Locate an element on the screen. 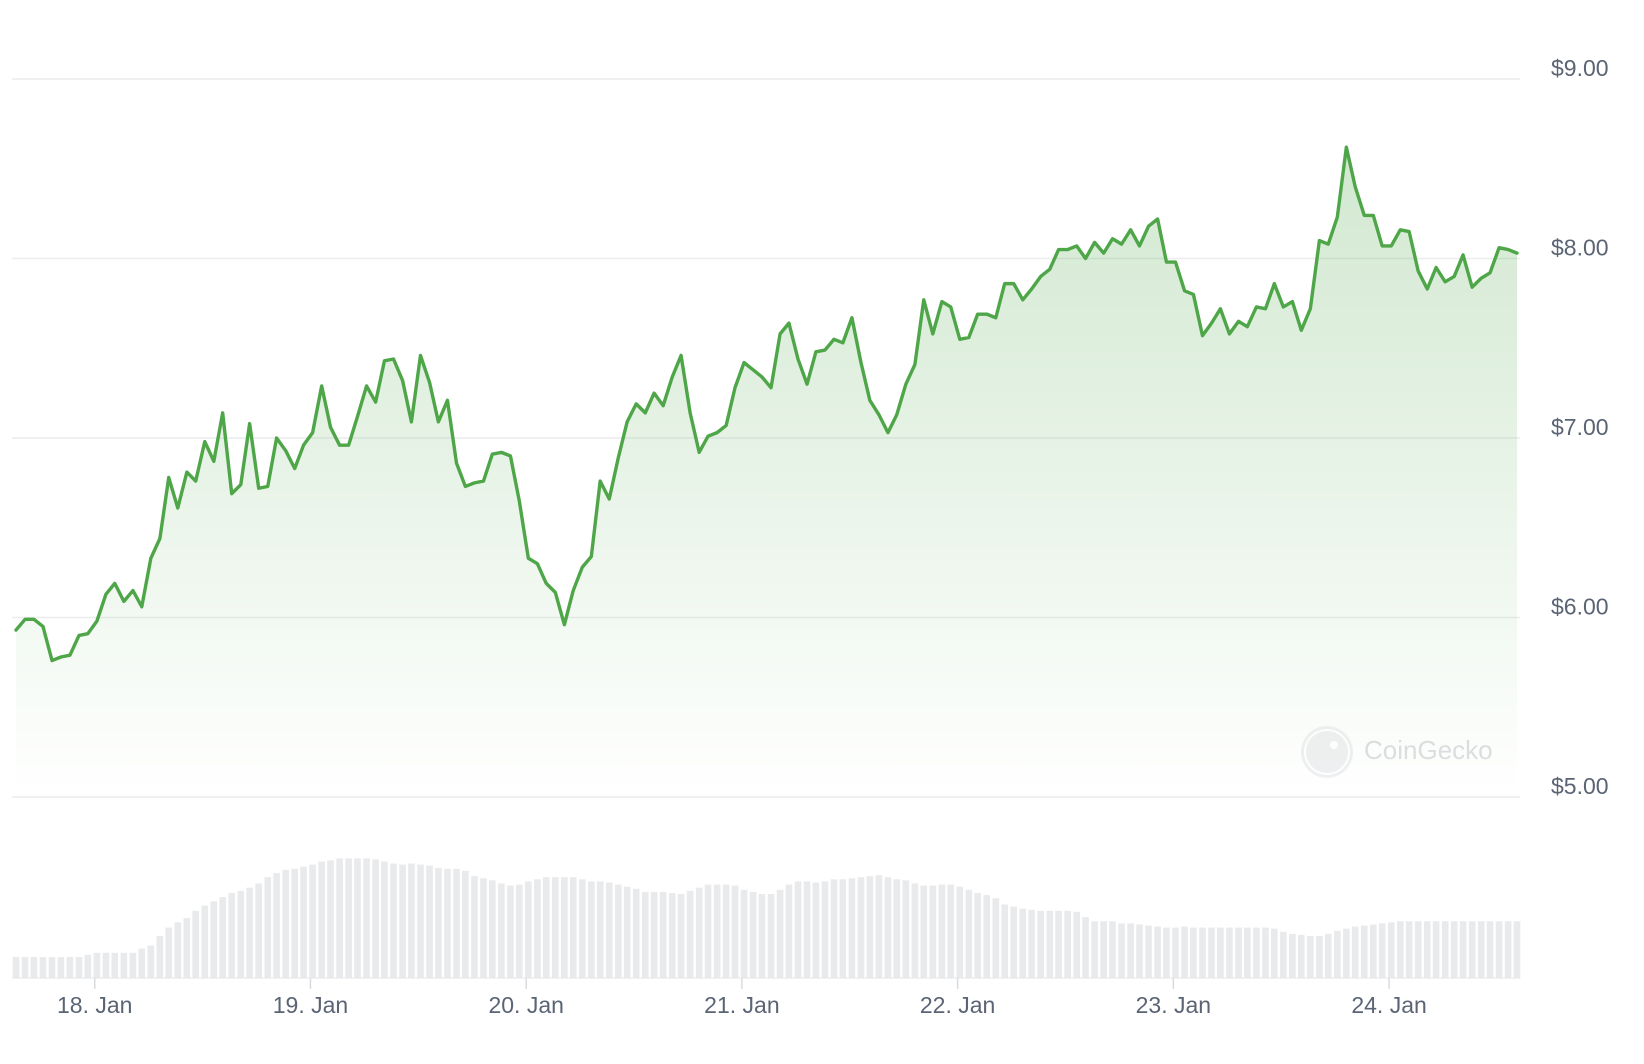 This screenshot has height=1064, width=1644. watermark-logo is located at coordinates (1327, 752).